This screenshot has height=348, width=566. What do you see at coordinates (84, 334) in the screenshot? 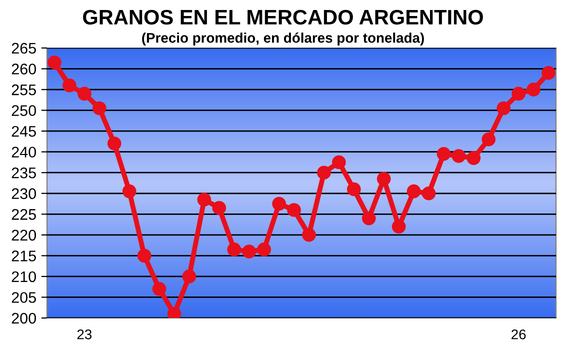
I see `x-tick-label: 23` at bounding box center [84, 334].